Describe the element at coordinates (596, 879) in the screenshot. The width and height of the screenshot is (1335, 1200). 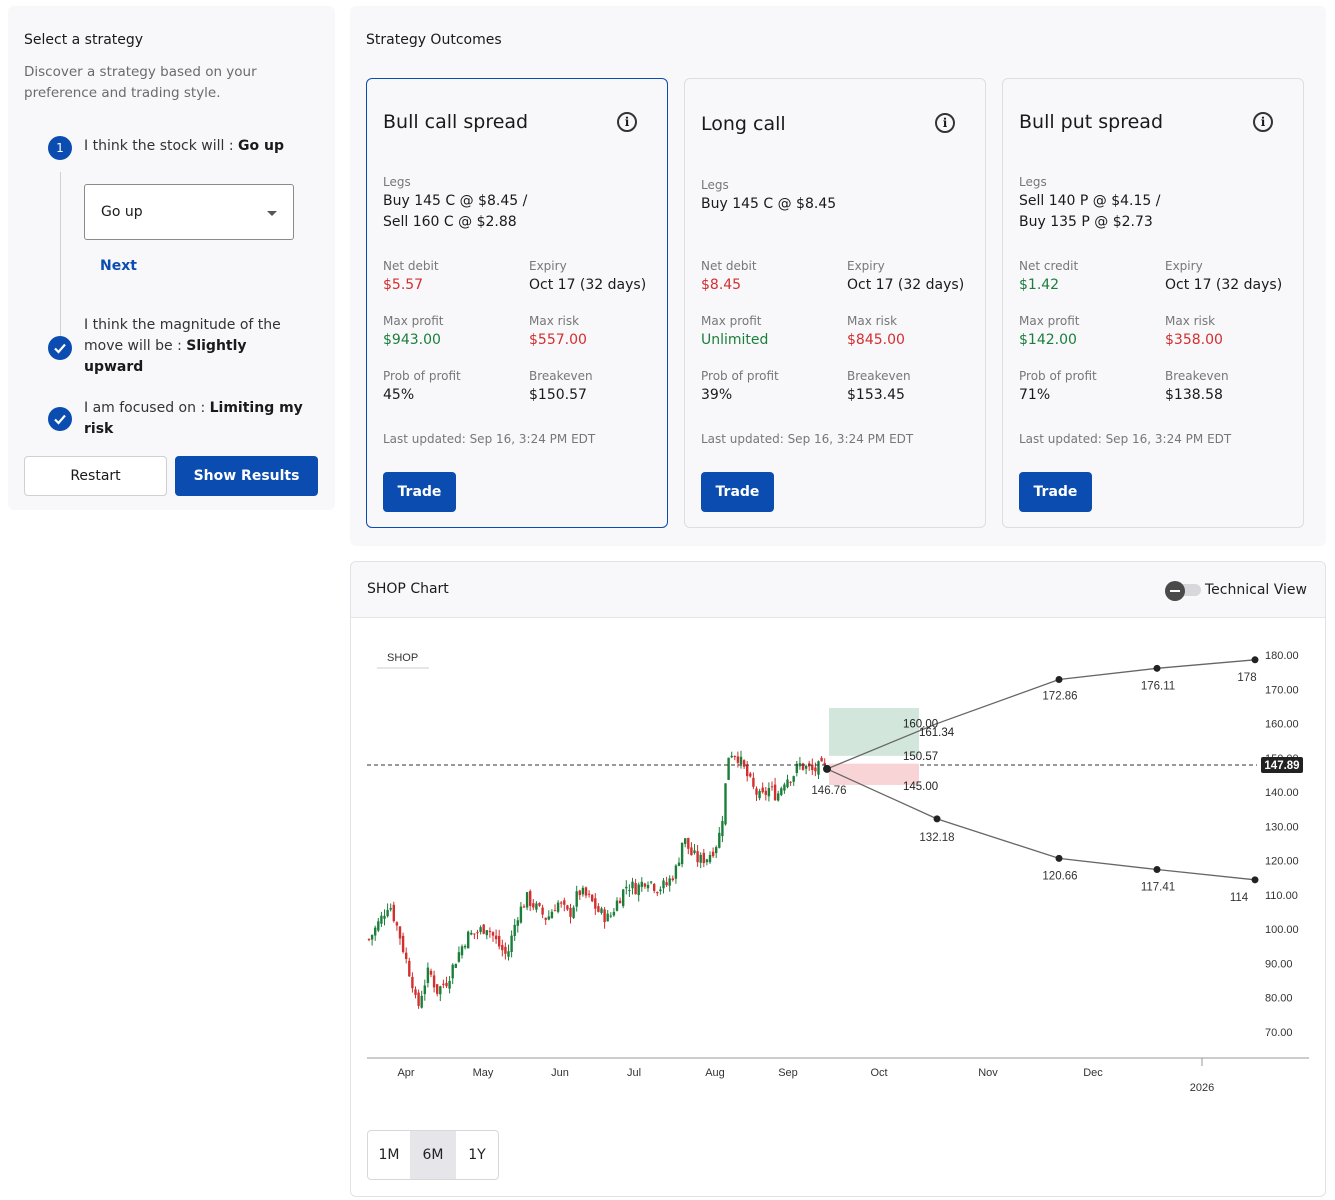
I see `candlestick-series` at that location.